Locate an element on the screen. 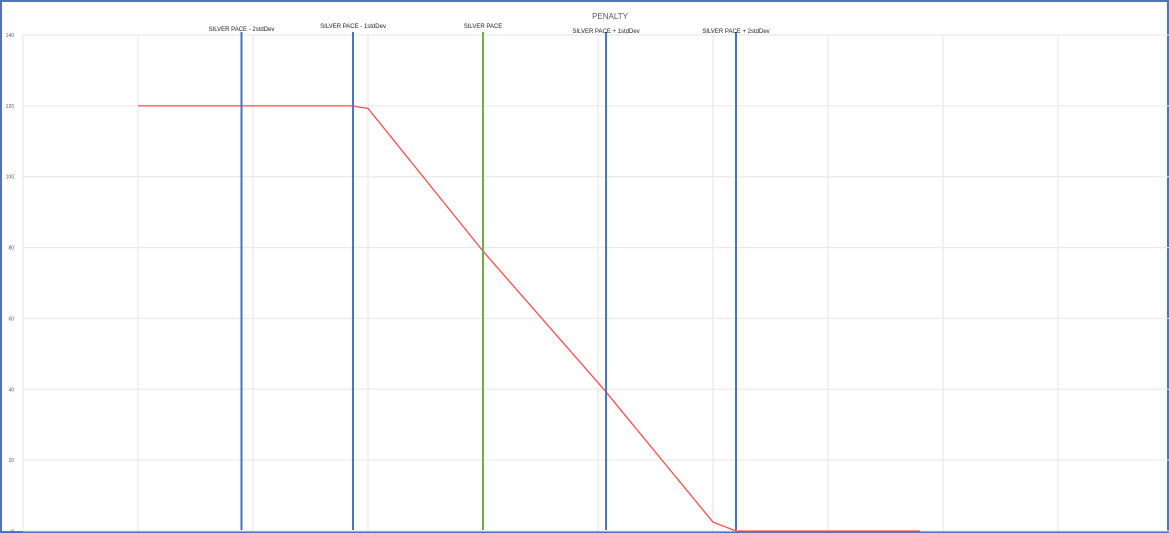 This screenshot has height=533, width=1169. chart-title: PENALTY is located at coordinates (610, 16).